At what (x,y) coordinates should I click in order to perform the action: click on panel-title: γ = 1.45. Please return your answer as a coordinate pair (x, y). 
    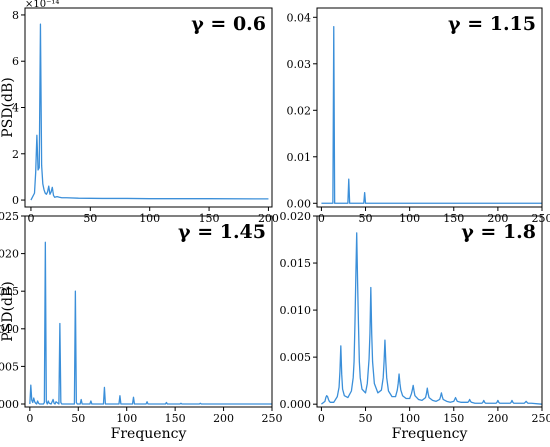
    Looking at the image, I should click on (222, 232).